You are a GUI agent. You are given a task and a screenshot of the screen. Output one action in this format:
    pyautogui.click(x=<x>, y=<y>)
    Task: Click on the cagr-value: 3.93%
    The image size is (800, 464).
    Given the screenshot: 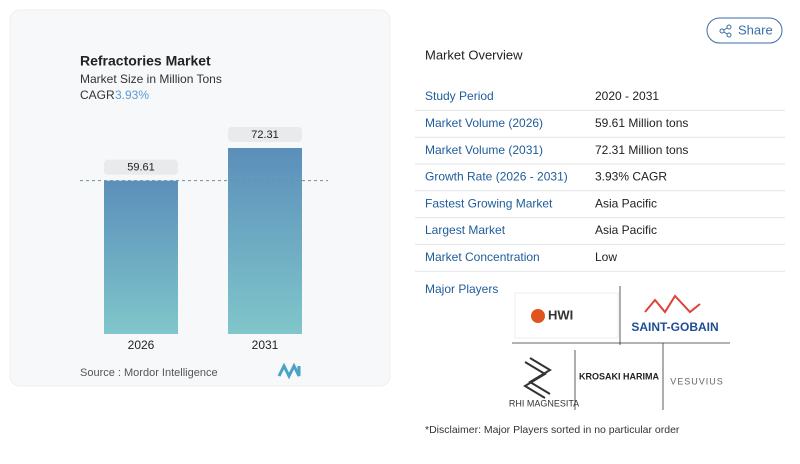 What is the action you would take?
    pyautogui.click(x=132, y=95)
    